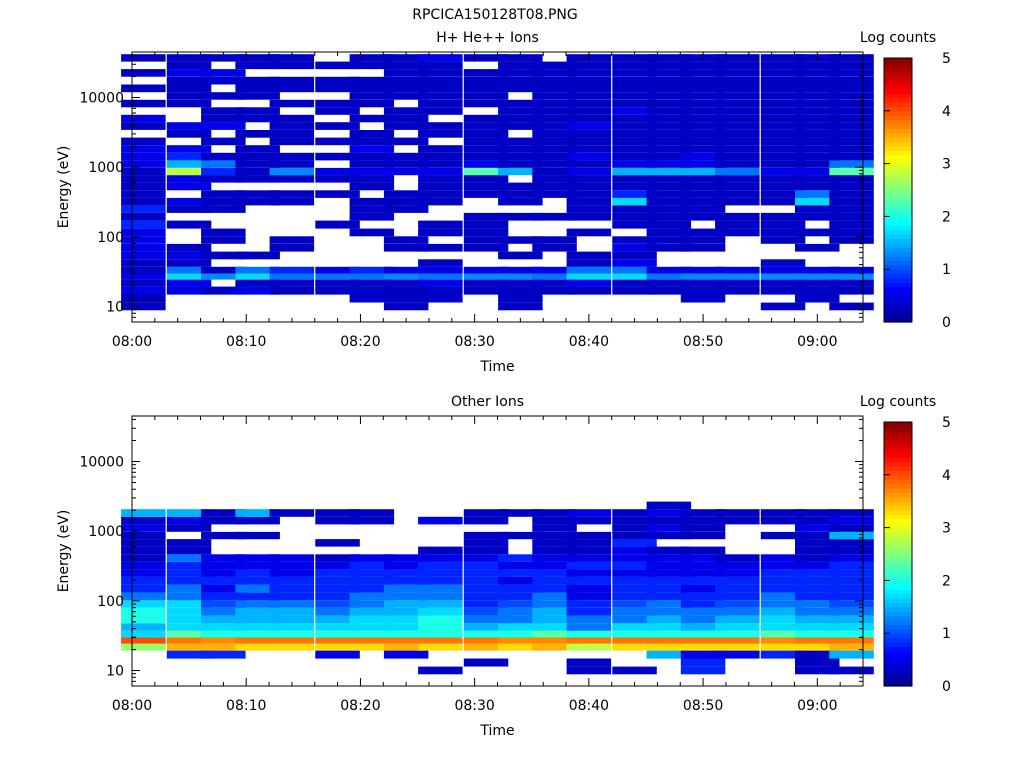  What do you see at coordinates (101, 99) in the screenshot?
I see `panel0-y-tick-label: 10000` at bounding box center [101, 99].